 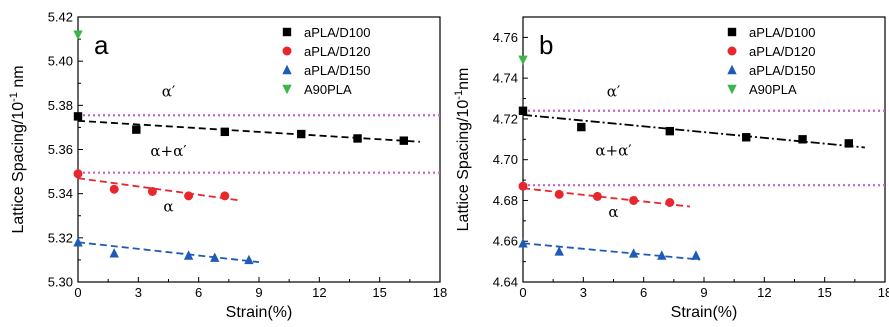 What do you see at coordinates (782, 70) in the screenshot?
I see `legend-label: aPLA/D150` at bounding box center [782, 70].